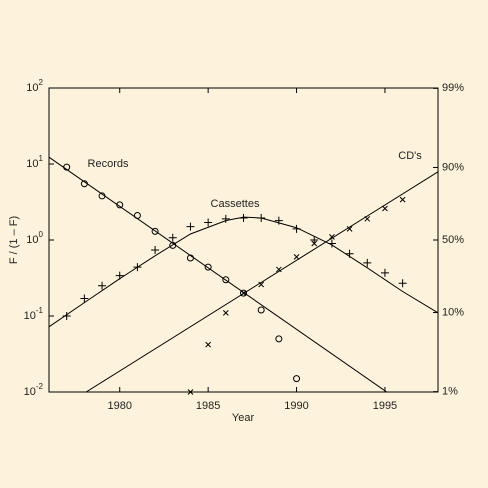  I want to click on y-tick-exponent: -1, so click(40, 310).